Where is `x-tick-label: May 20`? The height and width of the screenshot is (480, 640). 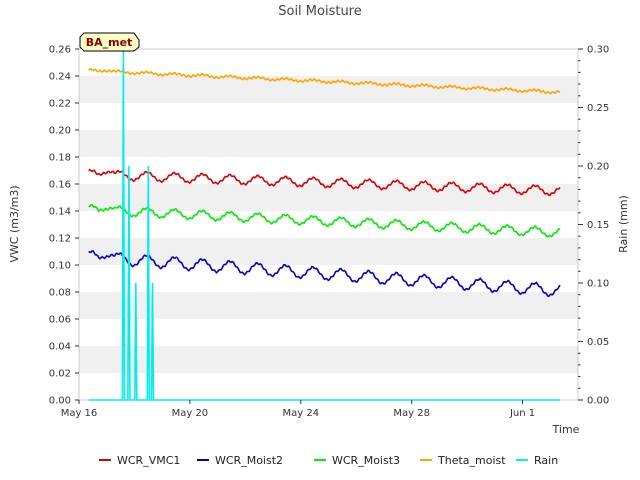 x-tick-label: May 20 is located at coordinates (190, 413).